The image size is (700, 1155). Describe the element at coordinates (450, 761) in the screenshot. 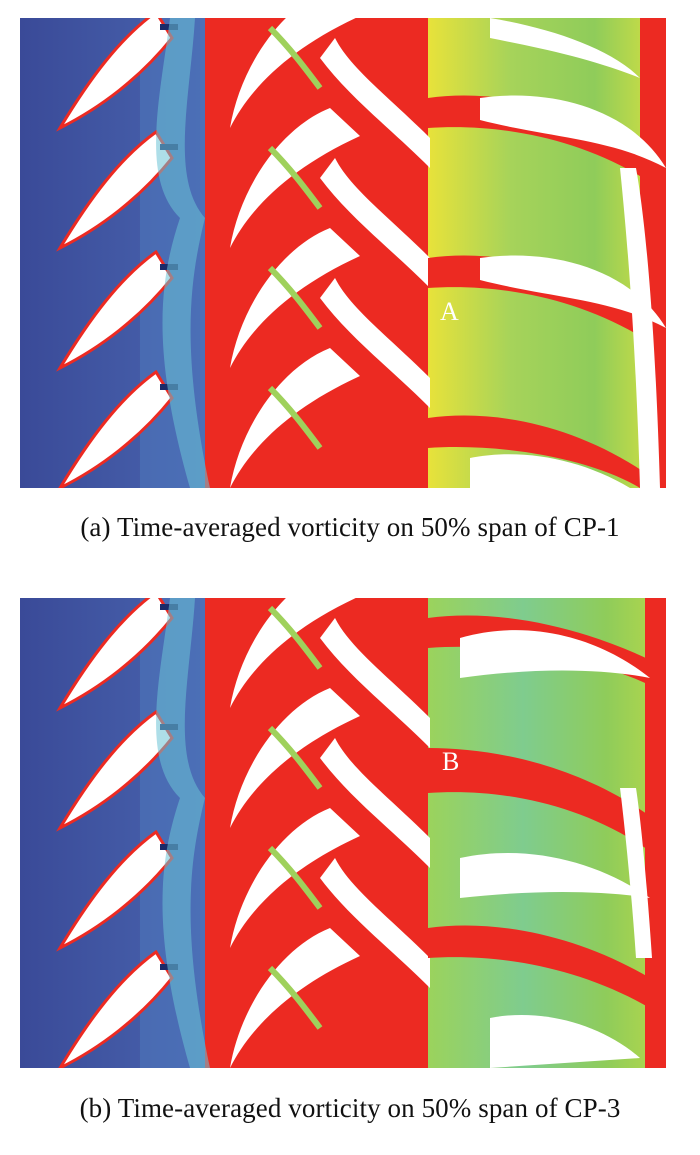

I see `region-marker-b: B` at that location.